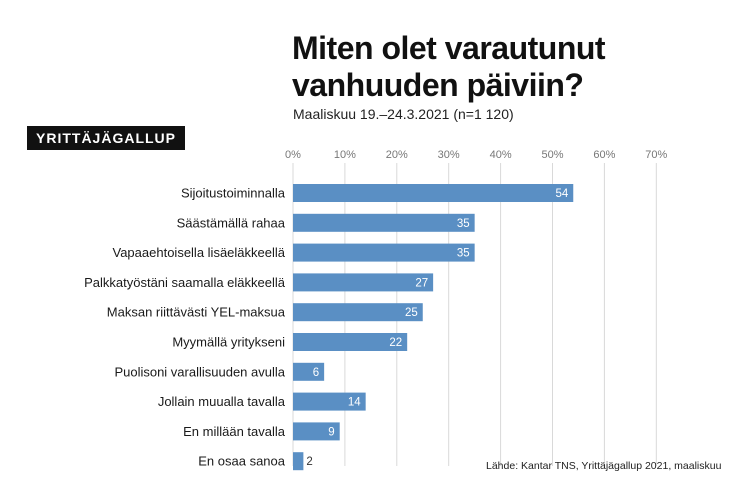 The image size is (750, 499). What do you see at coordinates (561, 194) in the screenshot?
I see `data-label: 54` at bounding box center [561, 194].